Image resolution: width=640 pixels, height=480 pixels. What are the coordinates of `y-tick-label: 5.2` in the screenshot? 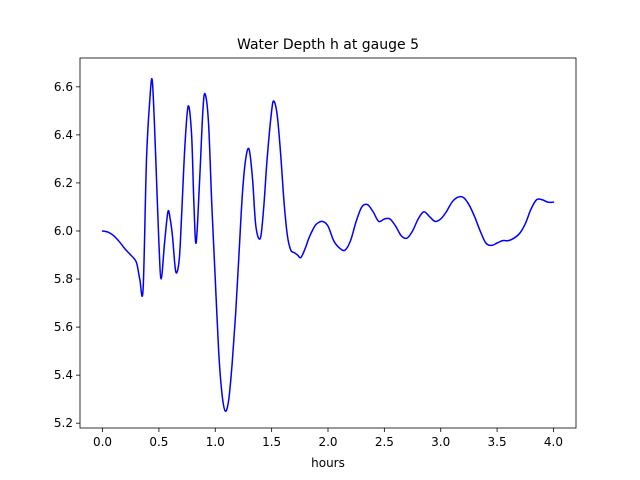 It's located at (63, 423).